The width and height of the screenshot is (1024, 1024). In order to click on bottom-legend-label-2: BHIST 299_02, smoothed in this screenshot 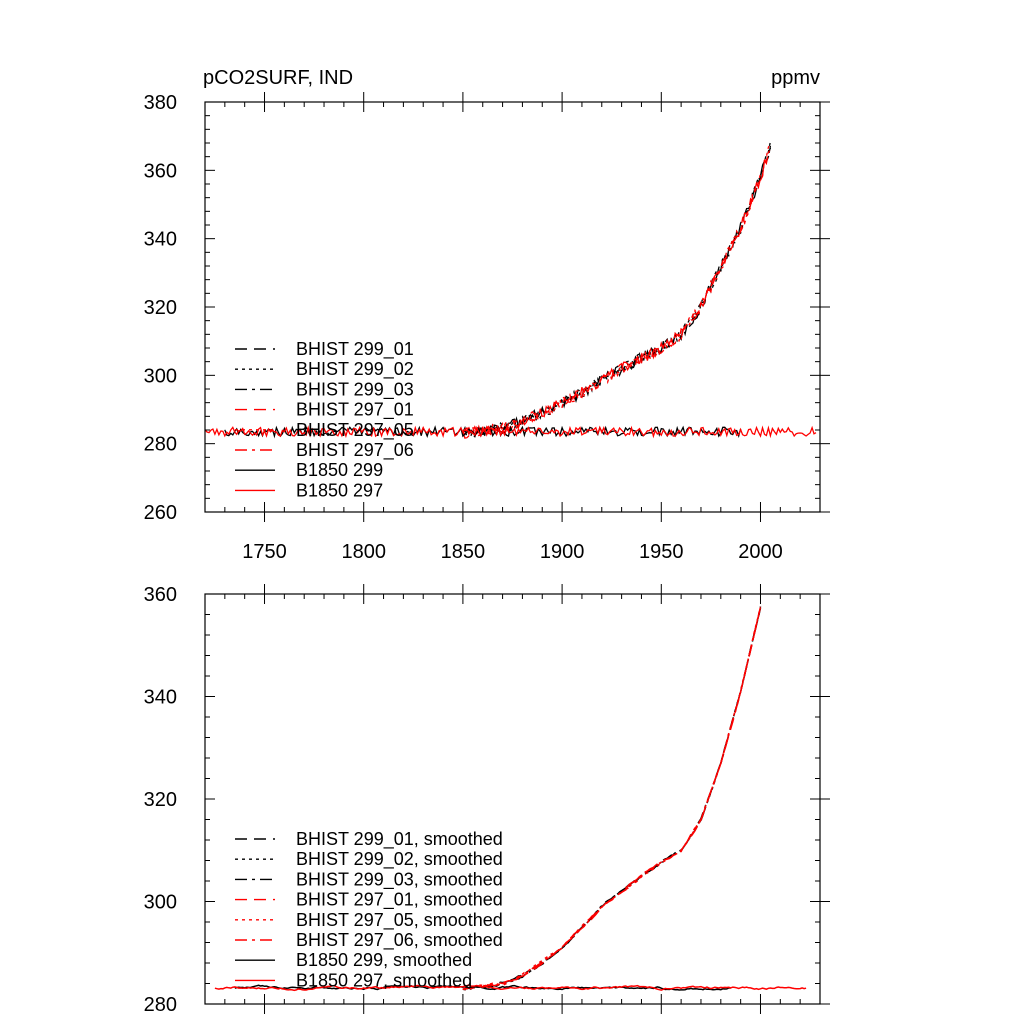, I will do `click(399, 859)`.